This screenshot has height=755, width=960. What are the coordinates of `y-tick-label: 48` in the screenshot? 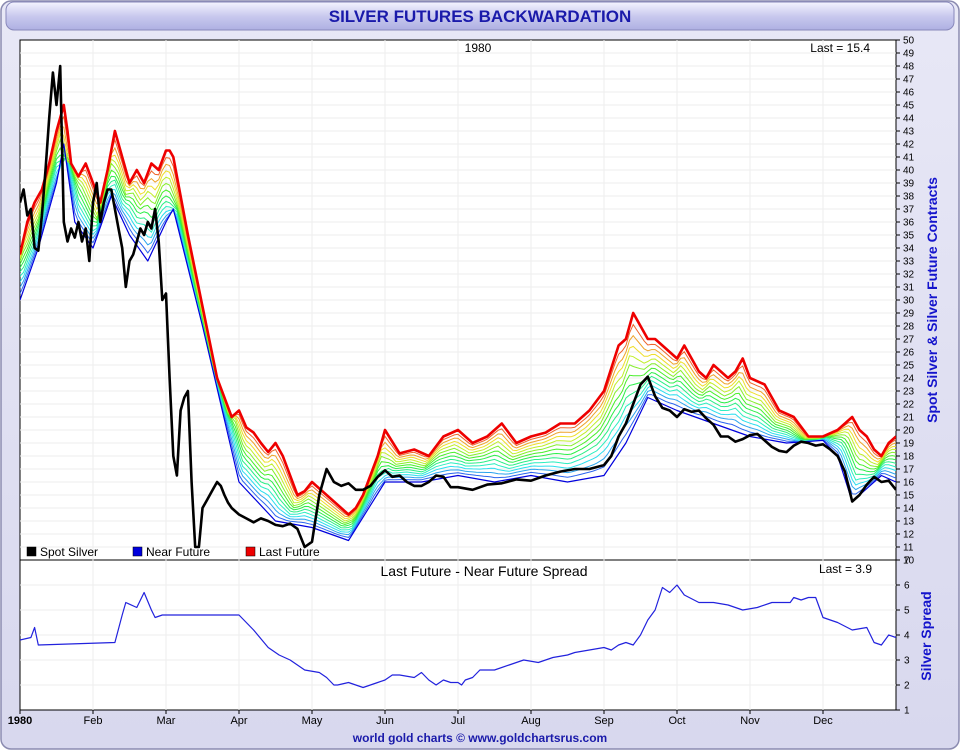 It's located at (909, 67).